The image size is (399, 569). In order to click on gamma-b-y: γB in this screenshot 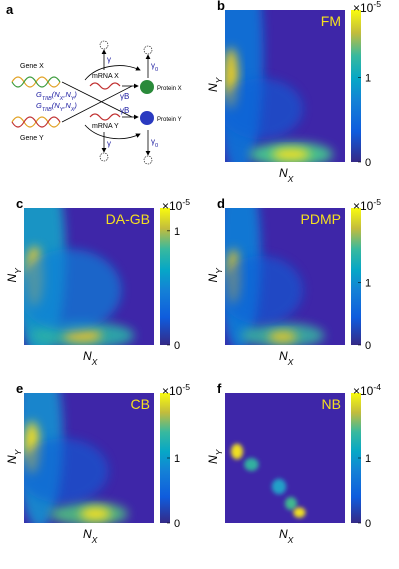, I will do `click(124, 110)`.